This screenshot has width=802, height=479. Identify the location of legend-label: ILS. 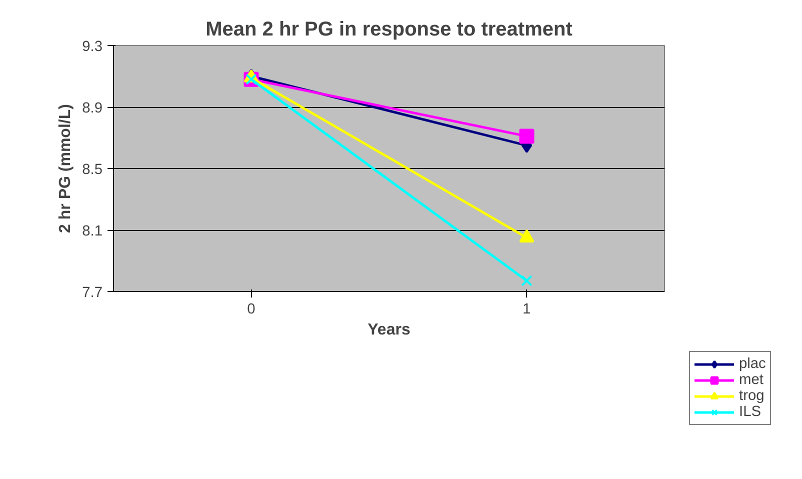
(750, 412).